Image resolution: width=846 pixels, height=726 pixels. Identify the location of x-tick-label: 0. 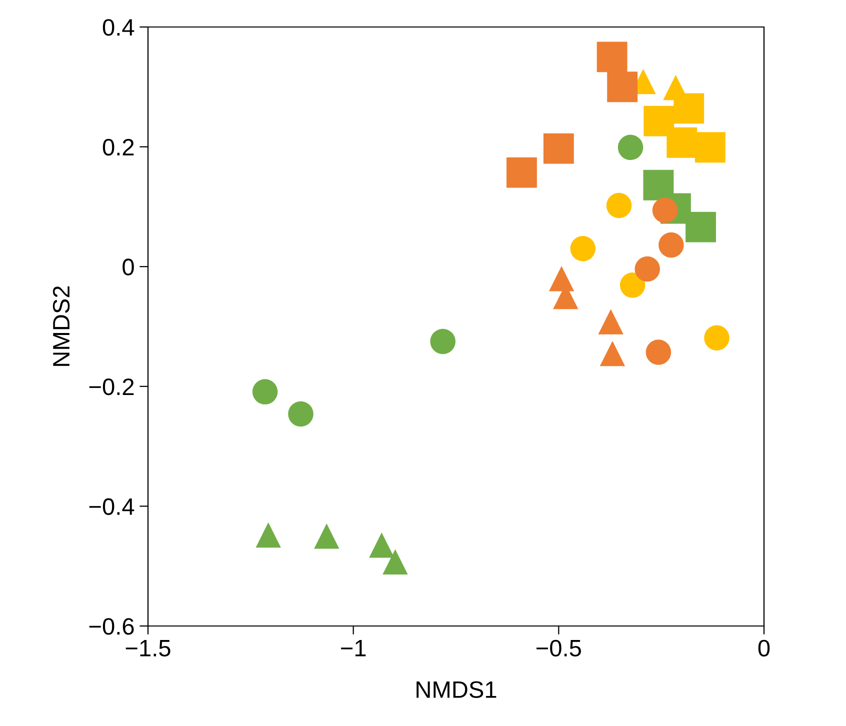
(764, 648).